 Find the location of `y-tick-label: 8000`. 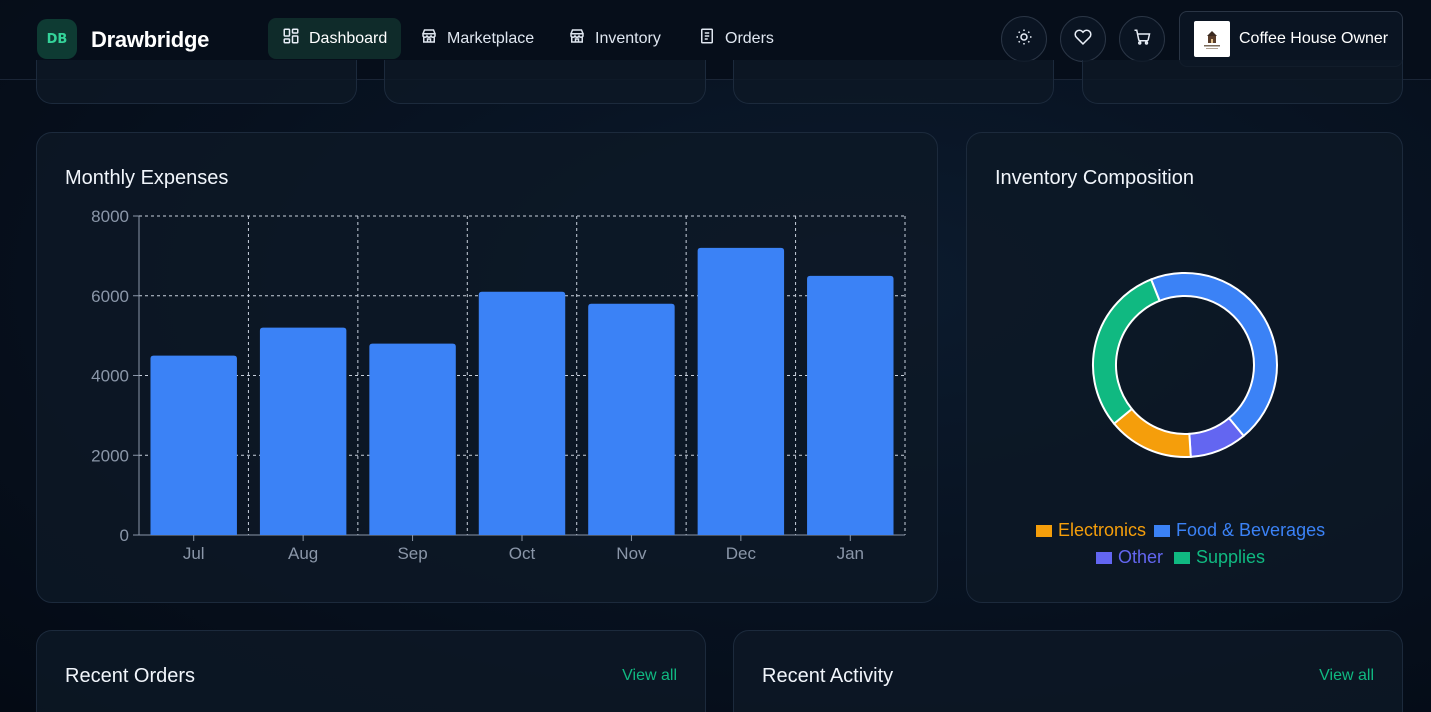

y-tick-label: 8000 is located at coordinates (110, 216).